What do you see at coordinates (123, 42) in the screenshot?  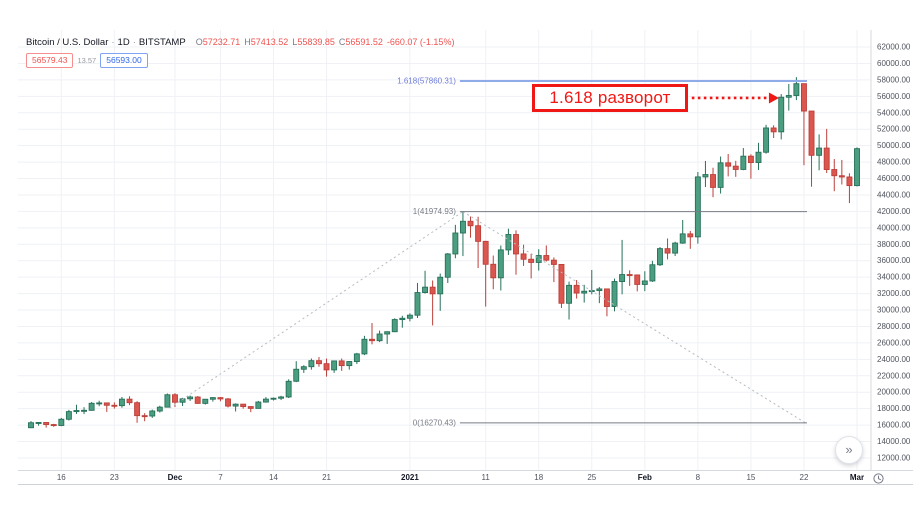 I see `interval-value: 1D` at bounding box center [123, 42].